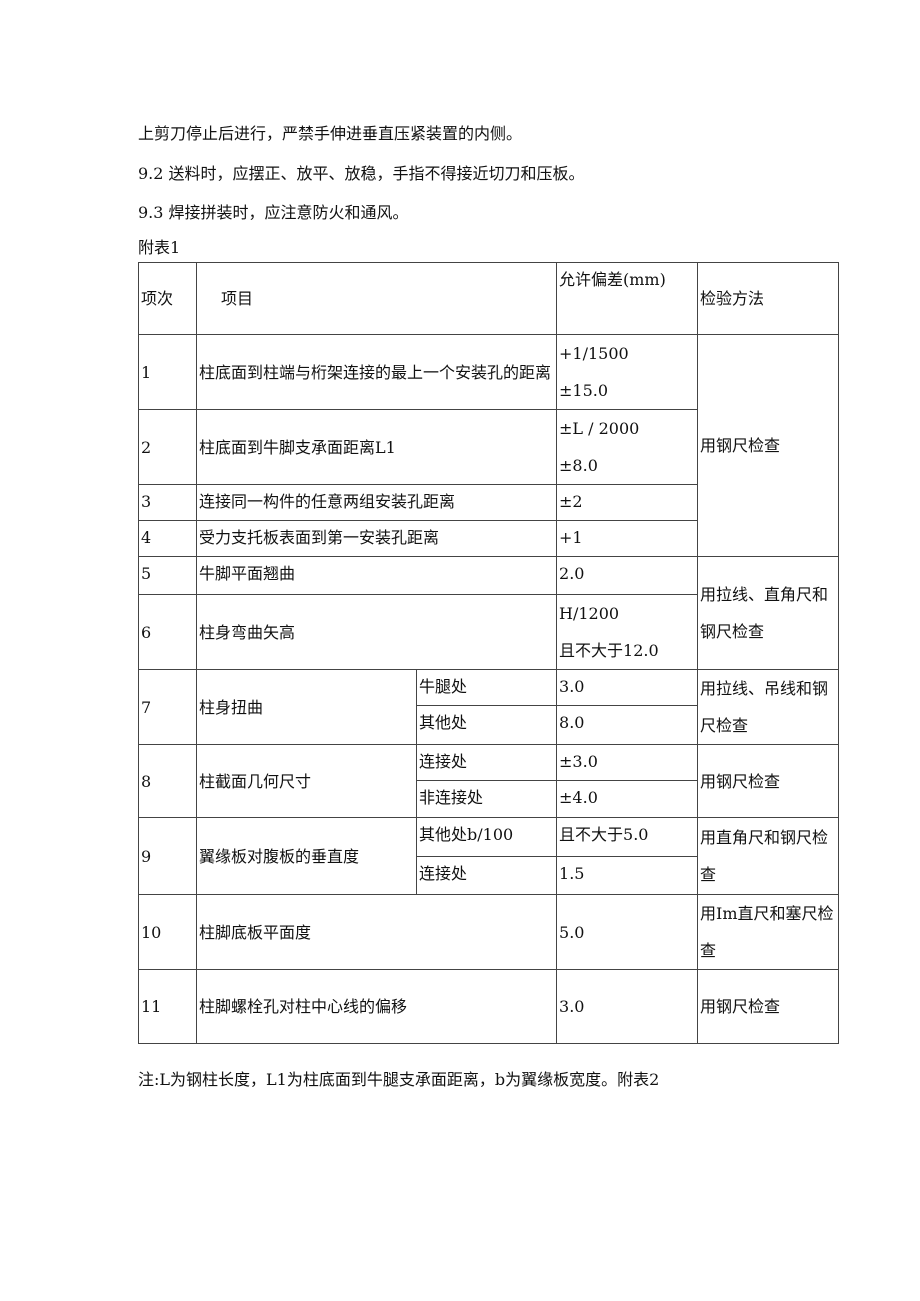 This screenshot has width=920, height=1301. I want to click on table-row: 5 牛脚平面翘曲 2.0 用拉线、直角尺和钢尺检查, so click(489, 613).